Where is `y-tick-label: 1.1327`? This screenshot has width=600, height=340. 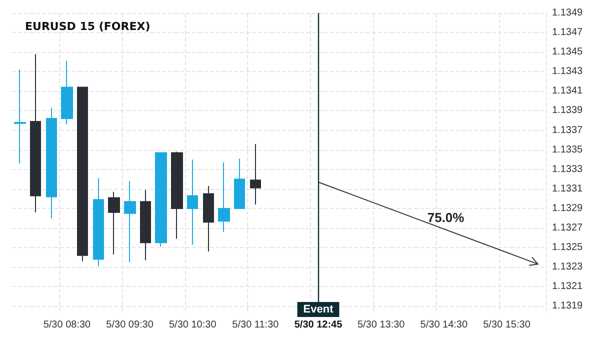 y-tick-label: 1.1327 is located at coordinates (568, 228).